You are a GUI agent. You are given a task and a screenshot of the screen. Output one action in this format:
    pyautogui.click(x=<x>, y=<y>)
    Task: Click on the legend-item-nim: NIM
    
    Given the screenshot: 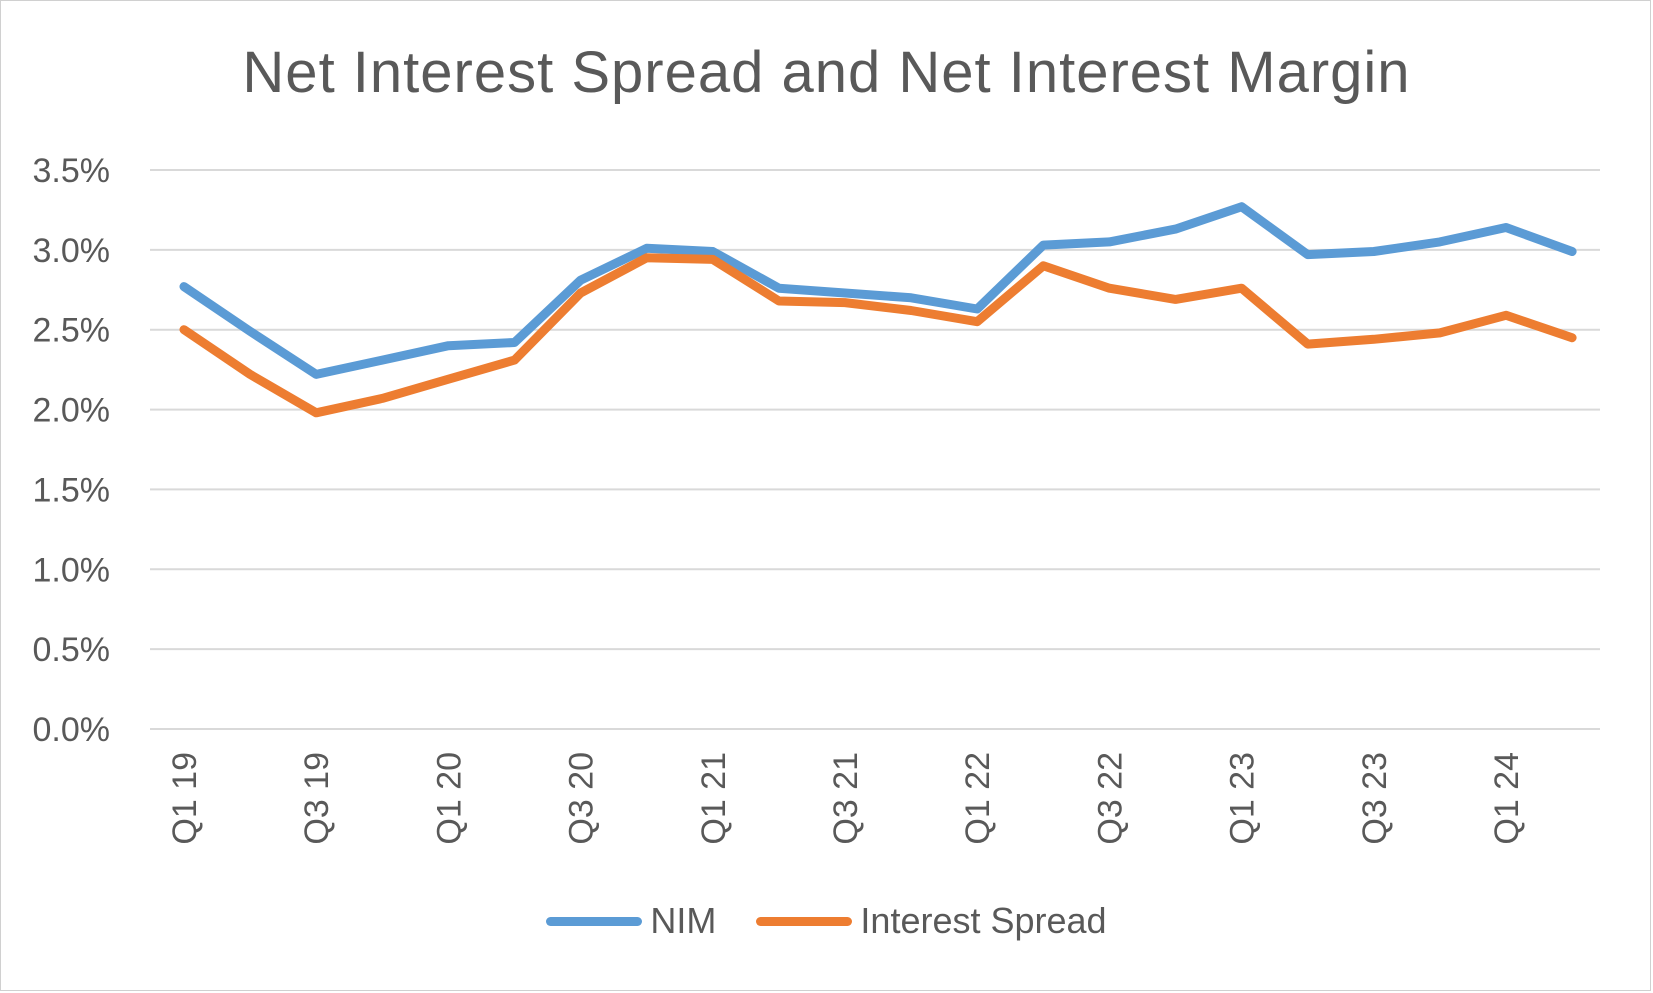 What is the action you would take?
    pyautogui.click(x=631, y=921)
    